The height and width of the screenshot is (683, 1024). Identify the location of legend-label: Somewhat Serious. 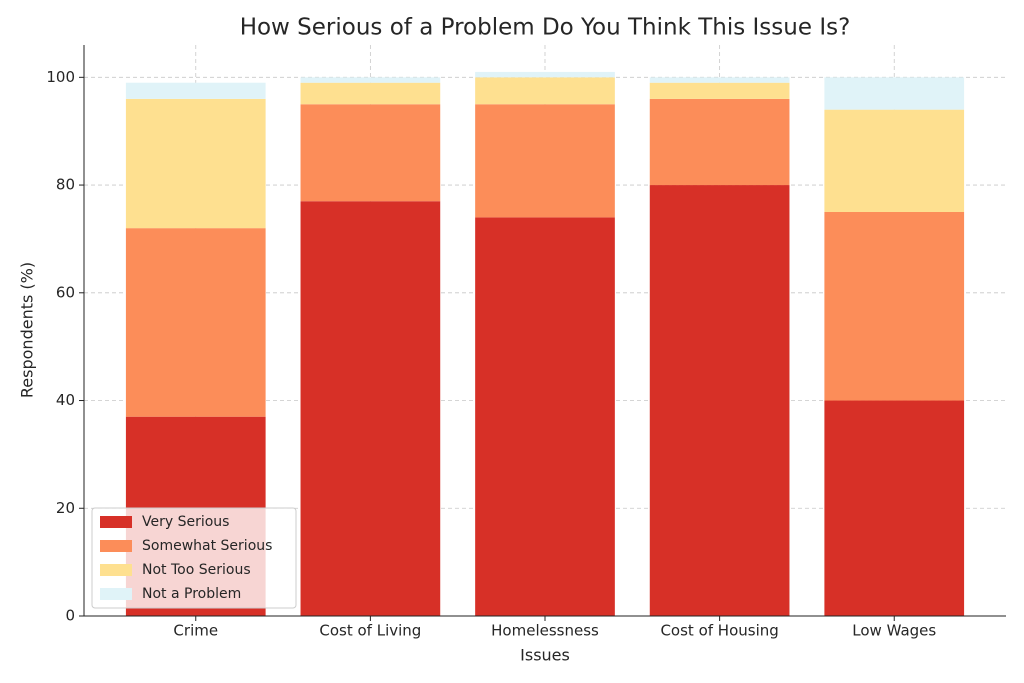
(207, 546).